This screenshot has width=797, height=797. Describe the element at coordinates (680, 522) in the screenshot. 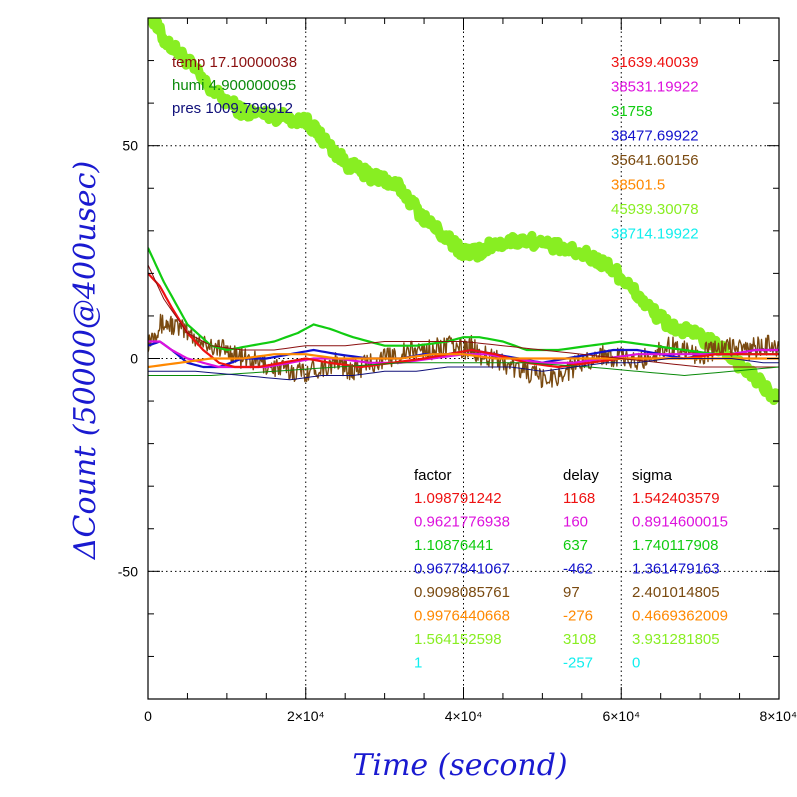

I see `table-cell-sigma-1: 0.8914600015` at that location.